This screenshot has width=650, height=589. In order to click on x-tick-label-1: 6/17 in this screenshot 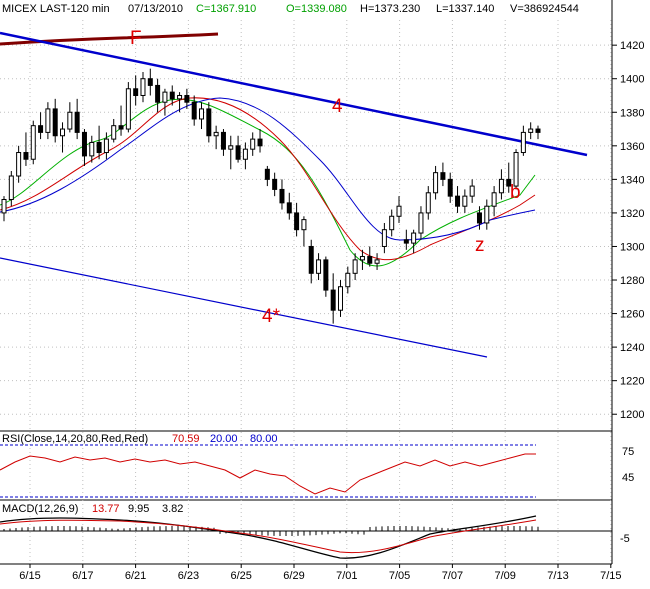, I will do `click(82, 576)`.